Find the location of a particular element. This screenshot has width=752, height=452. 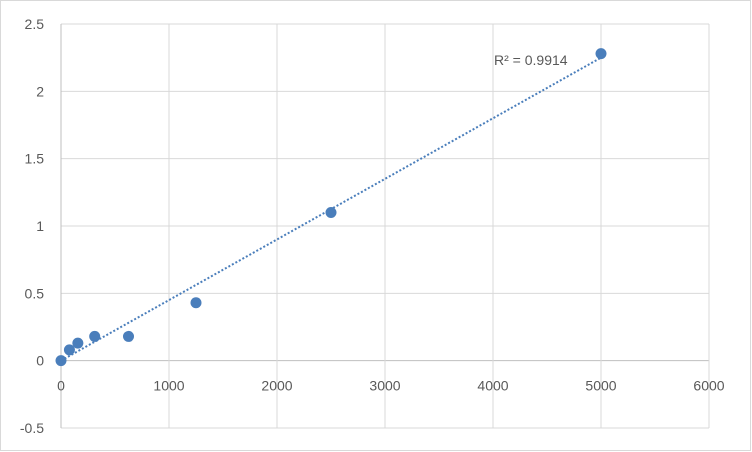

x-tick-label: 5000 is located at coordinates (600, 386).